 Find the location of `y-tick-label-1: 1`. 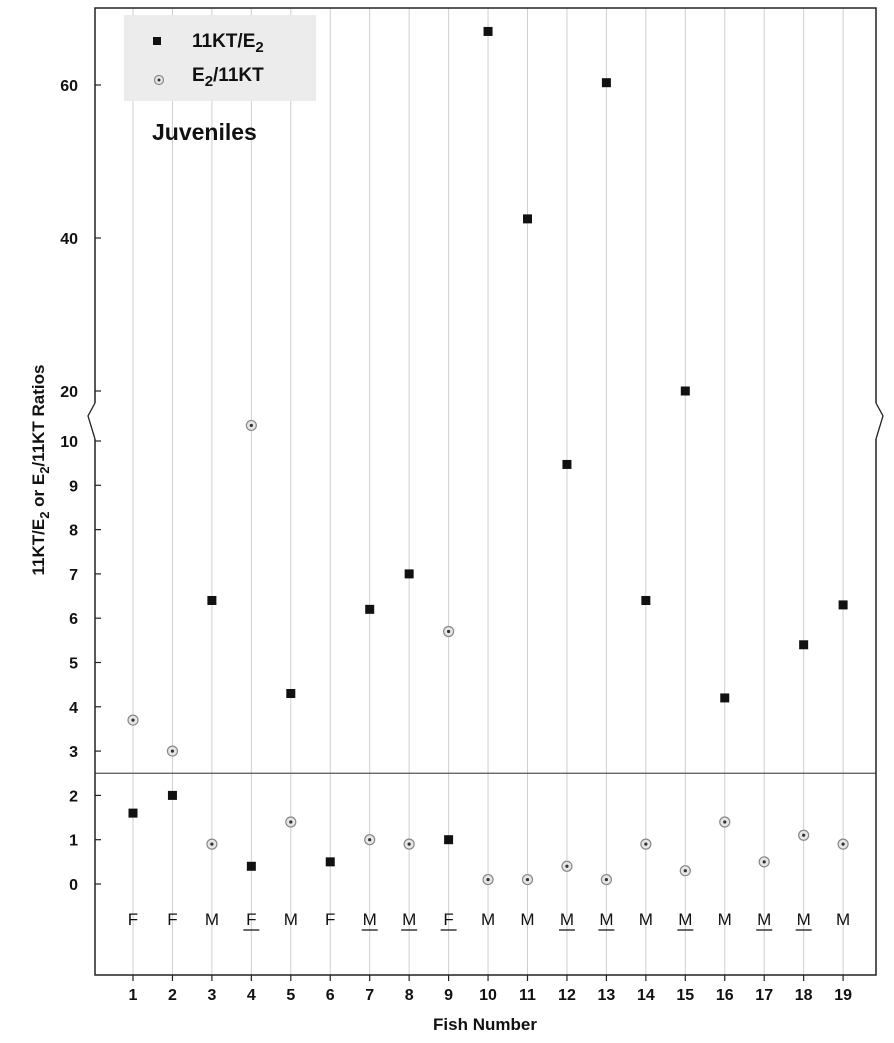

y-tick-label-1: 1 is located at coordinates (73, 841).